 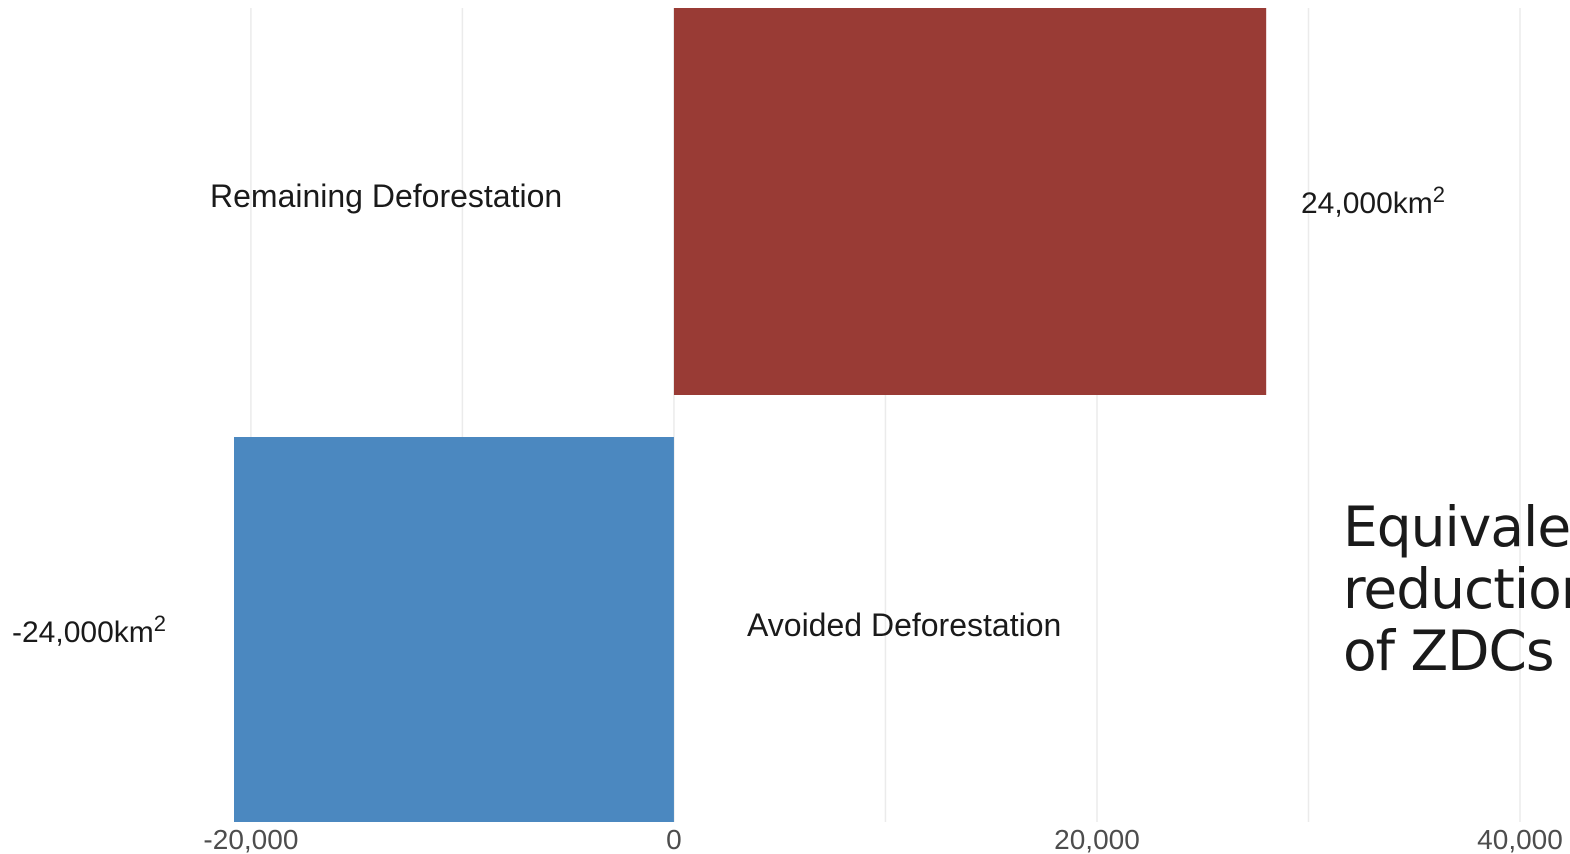 I want to click on annotation-line: of ZDCs, so click(x=1449, y=651).